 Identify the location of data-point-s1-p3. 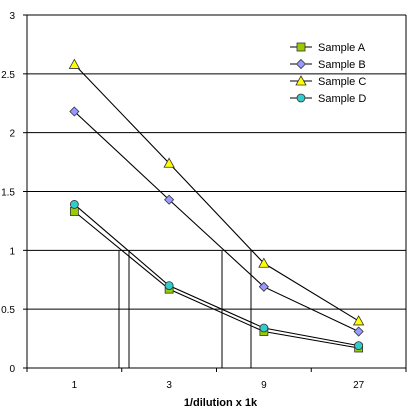
(358, 331).